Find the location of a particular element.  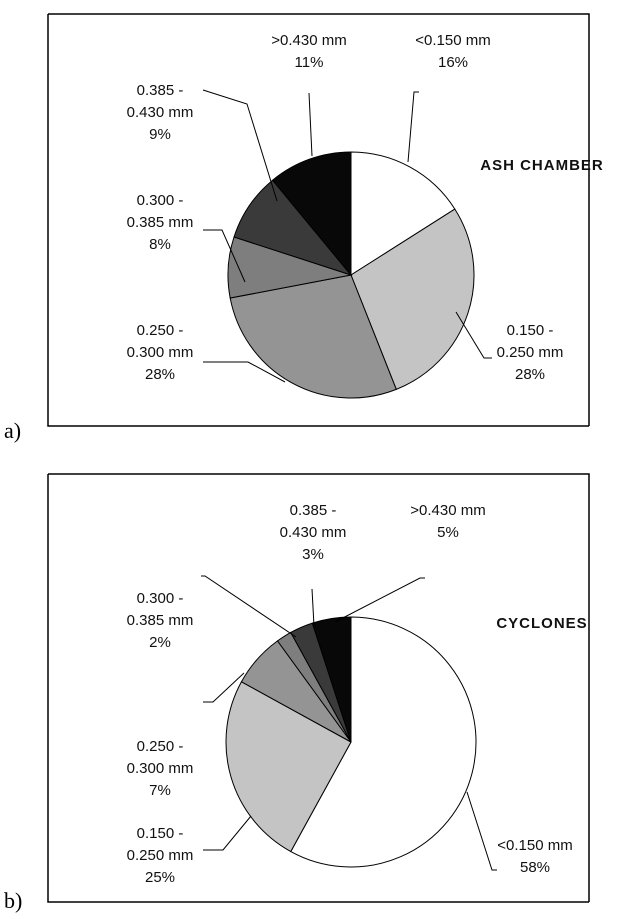

slice-label-0-385-0-430-mm: 0.385 -0.430 mm 3% is located at coordinates (313, 532).